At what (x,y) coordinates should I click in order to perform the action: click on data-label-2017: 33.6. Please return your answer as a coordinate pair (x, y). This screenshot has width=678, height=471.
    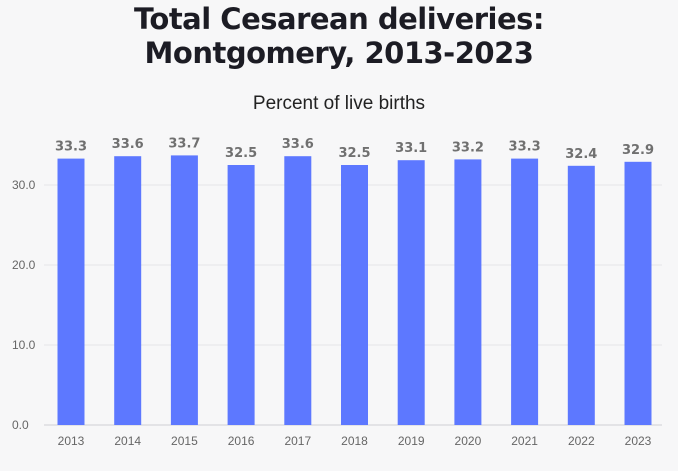
    Looking at the image, I should click on (298, 144).